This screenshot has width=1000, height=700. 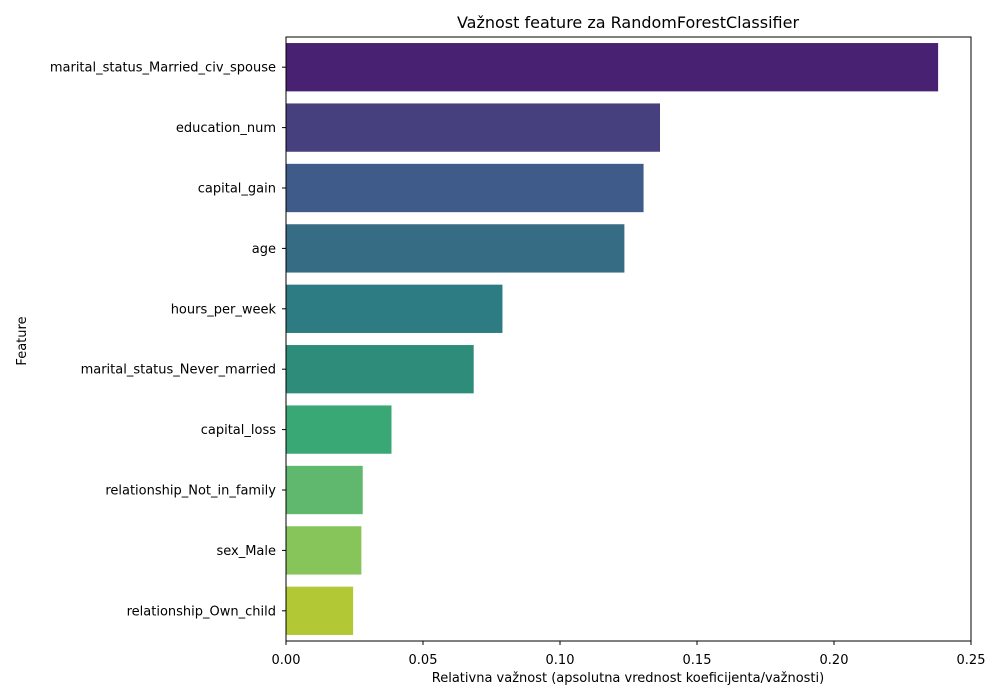 What do you see at coordinates (201, 611) in the screenshot?
I see `y-tick-label: relationship_Own_child` at bounding box center [201, 611].